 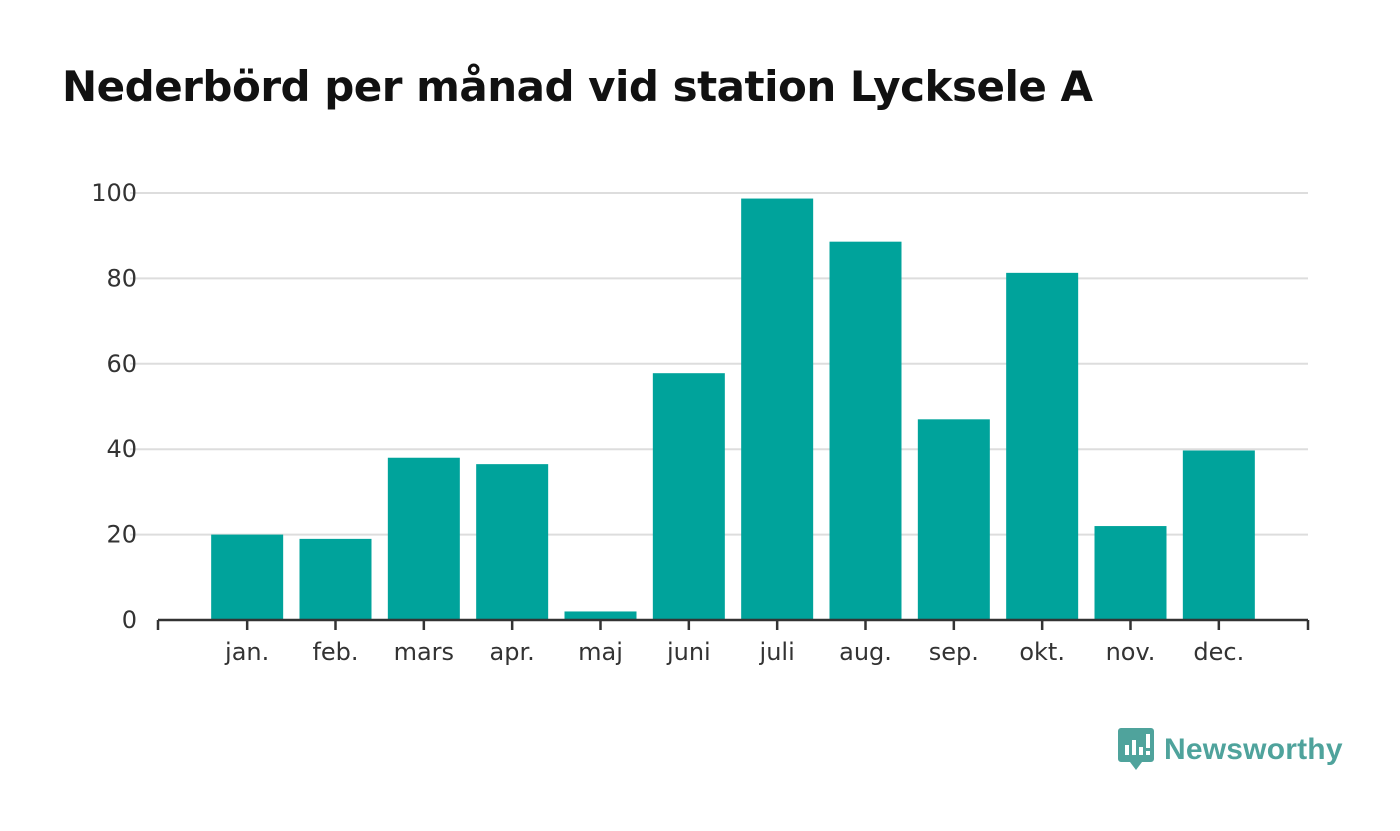 What do you see at coordinates (733, 624) in the screenshot?
I see `x-axis` at bounding box center [733, 624].